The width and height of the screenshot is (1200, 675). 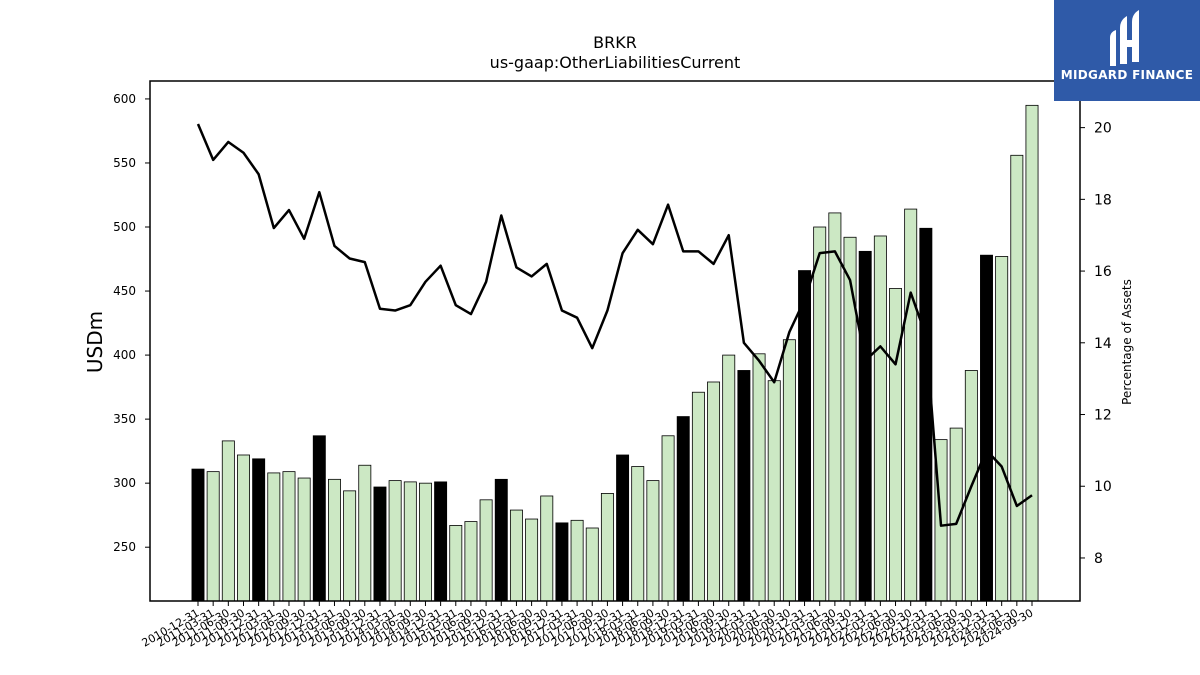 What do you see at coordinates (124, 227) in the screenshot?
I see `y-tick-label: 500` at bounding box center [124, 227].